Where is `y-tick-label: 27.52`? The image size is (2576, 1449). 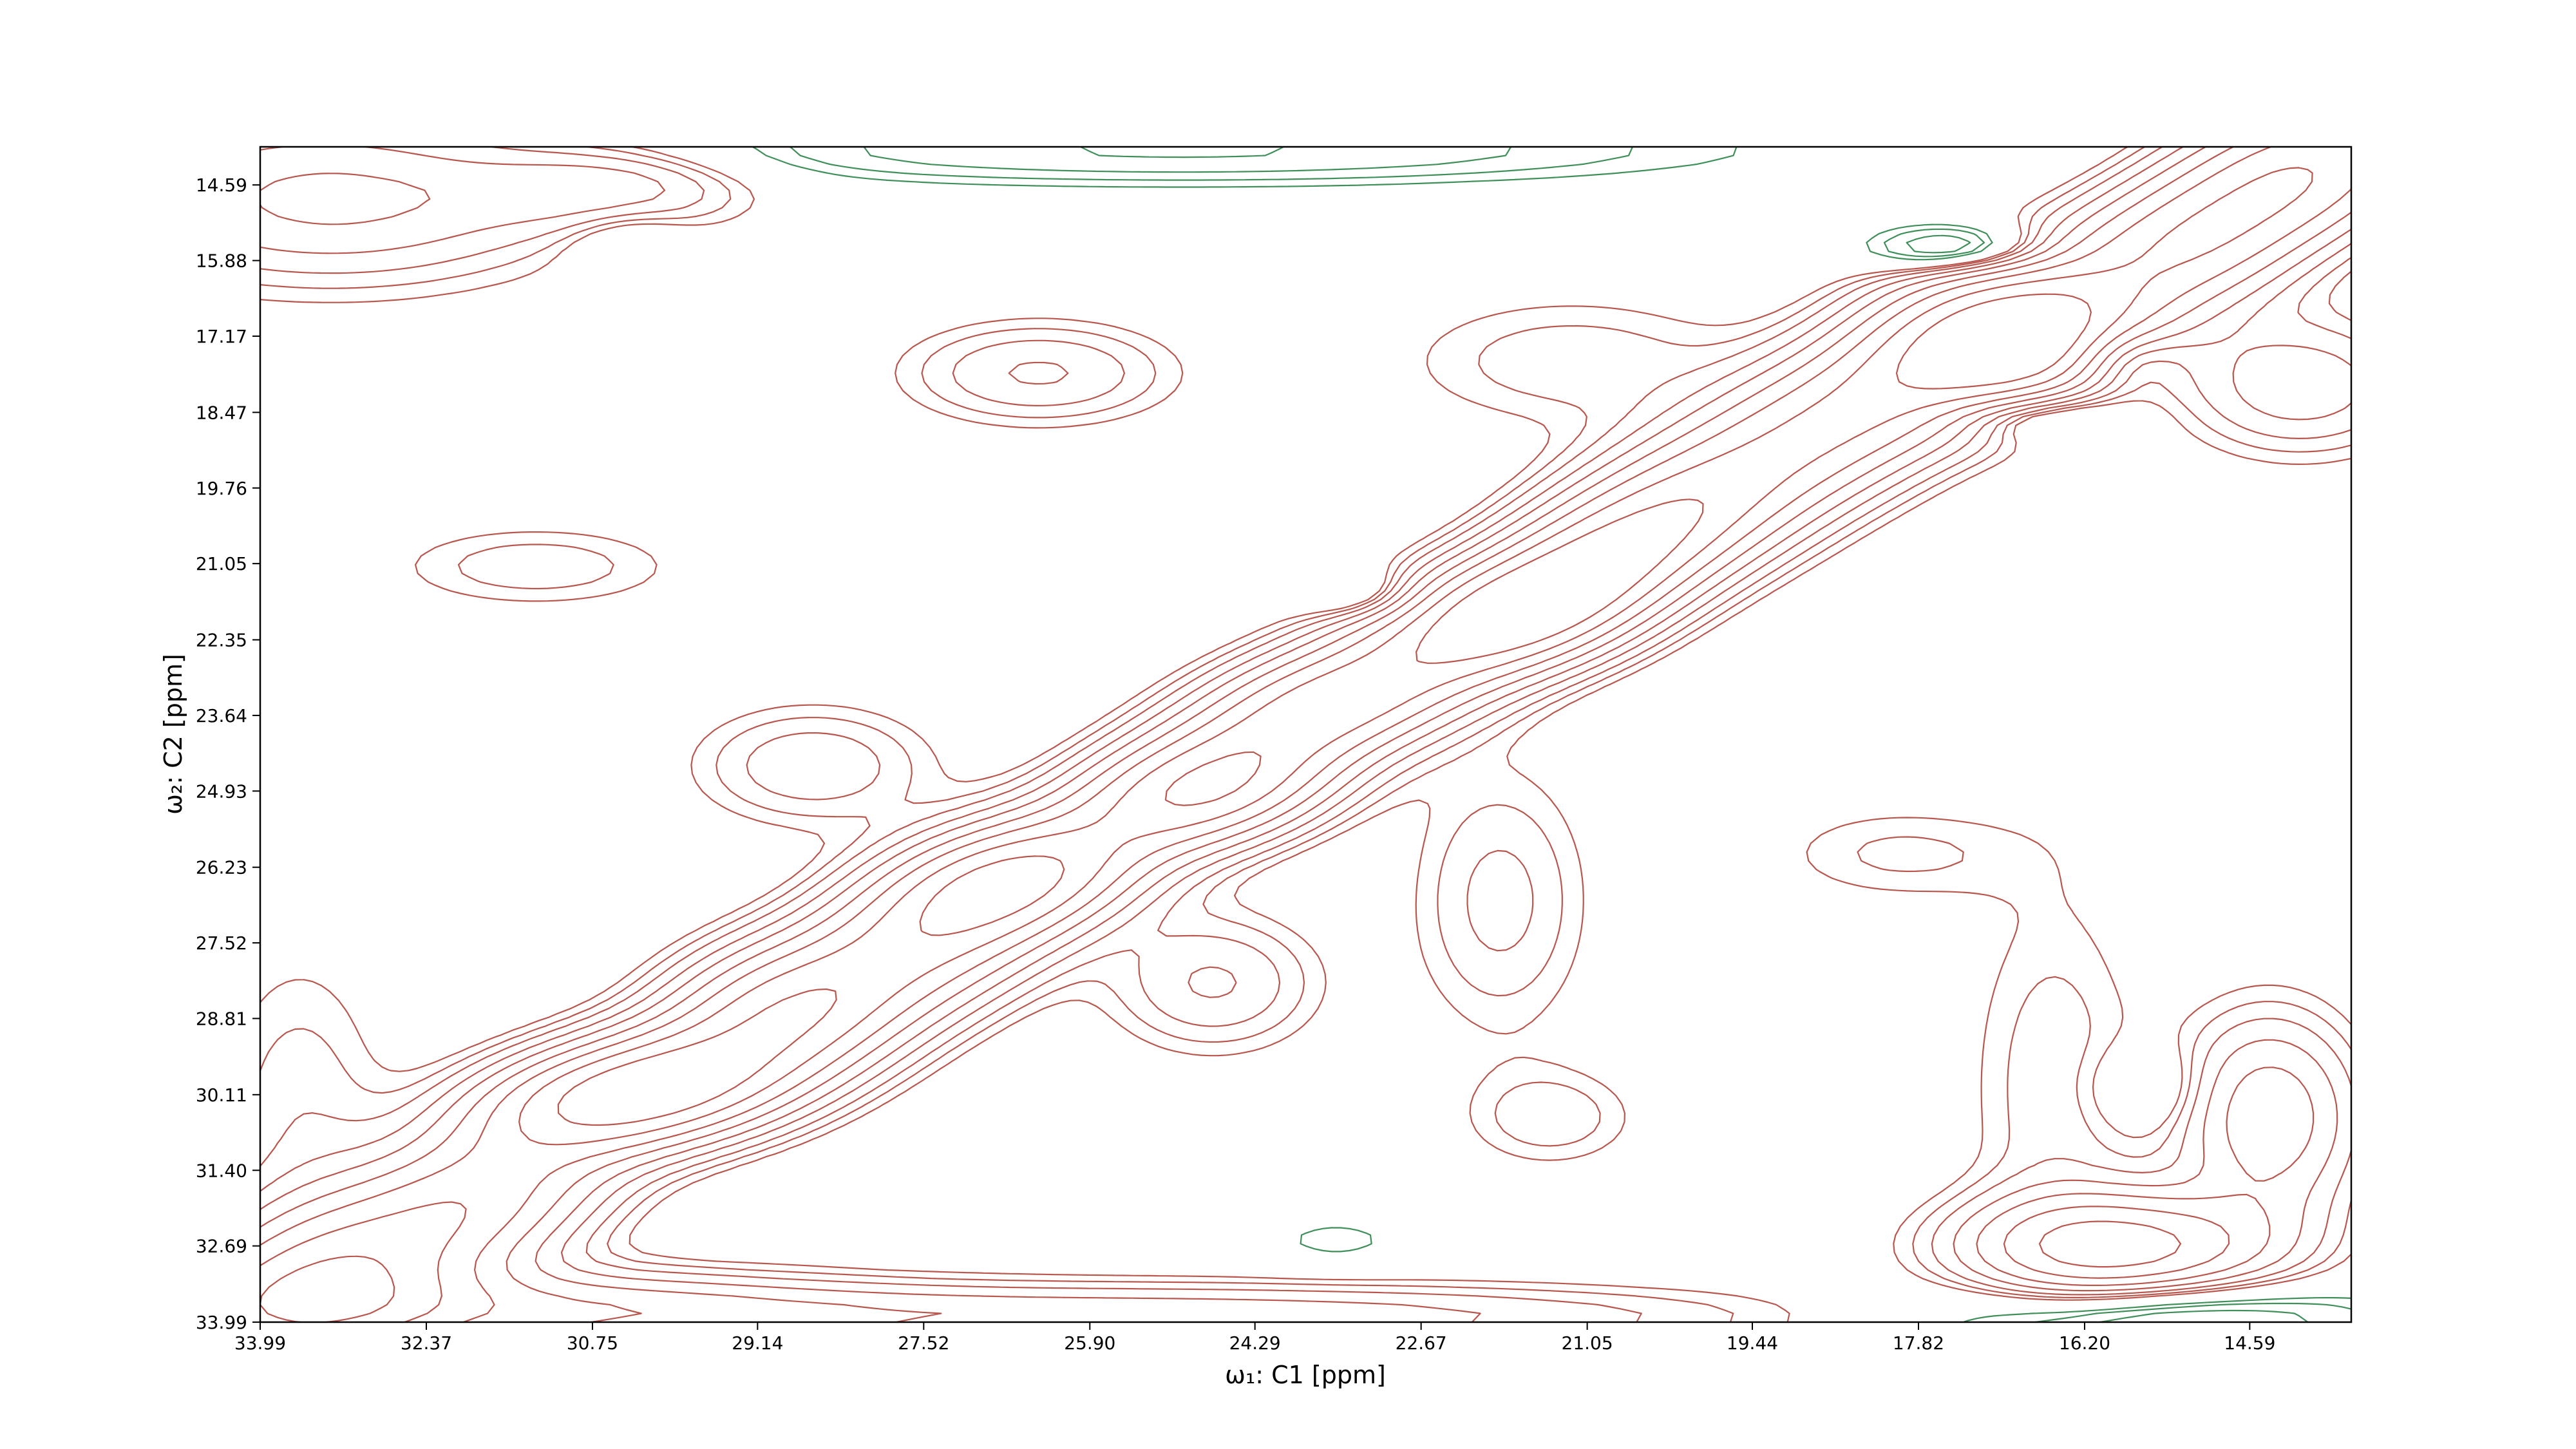 y-tick-label: 27.52 is located at coordinates (222, 943).